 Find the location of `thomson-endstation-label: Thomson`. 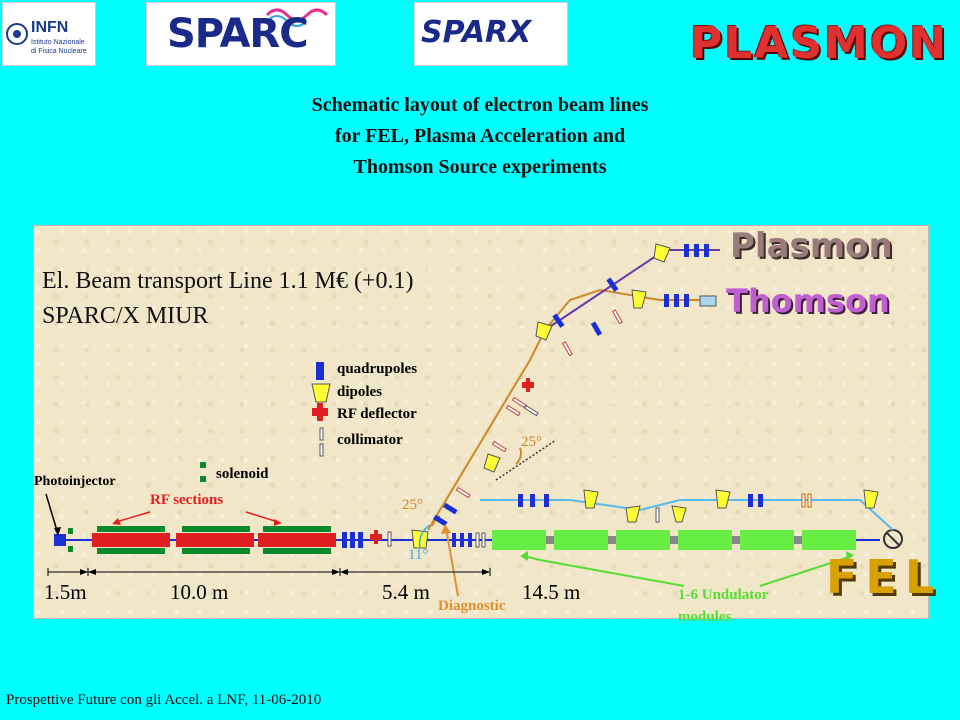

thomson-endstation-label: Thomson is located at coordinates (808, 301).